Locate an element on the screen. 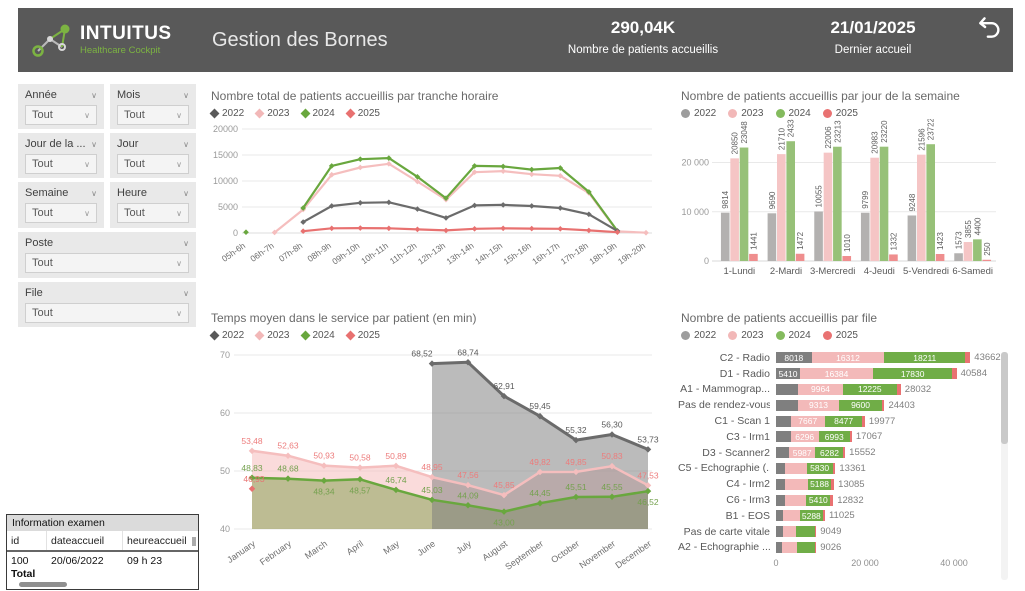 This screenshot has height=591, width=1025. table-v-scrollbar is located at coordinates (194, 541).